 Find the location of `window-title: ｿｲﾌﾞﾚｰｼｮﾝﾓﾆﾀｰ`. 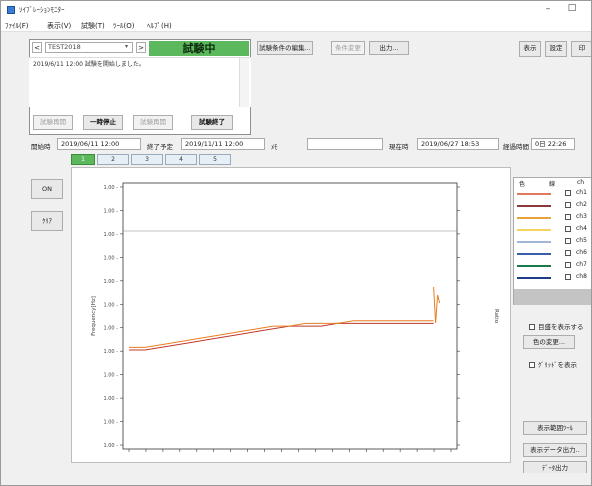

window-title: ｿｲﾌﾞﾚｰｼｮﾝﾓﾆﾀｰ is located at coordinates (42, 10).